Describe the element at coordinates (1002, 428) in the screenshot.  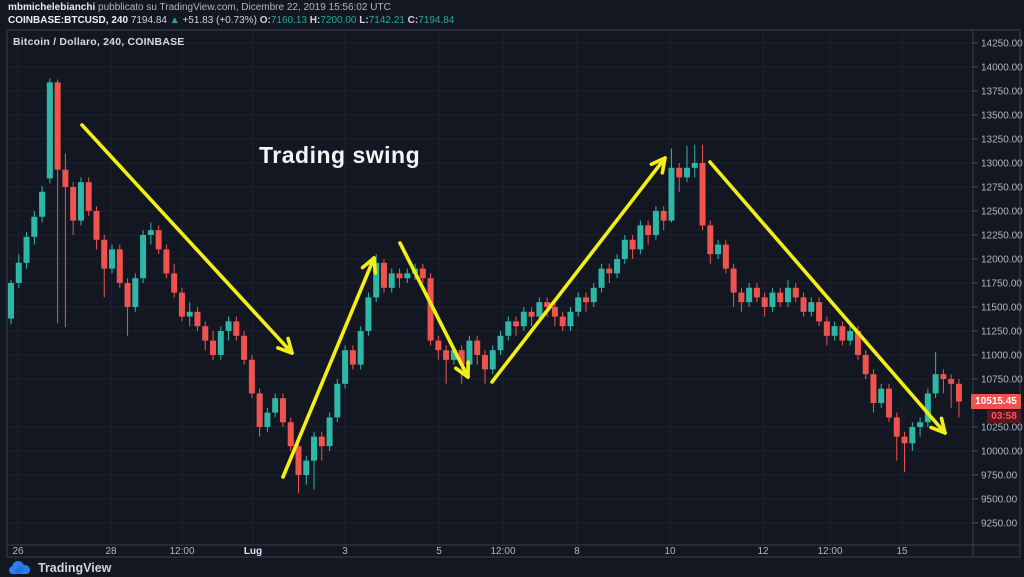
I see `price-axis-label: 10250.00` at that location.